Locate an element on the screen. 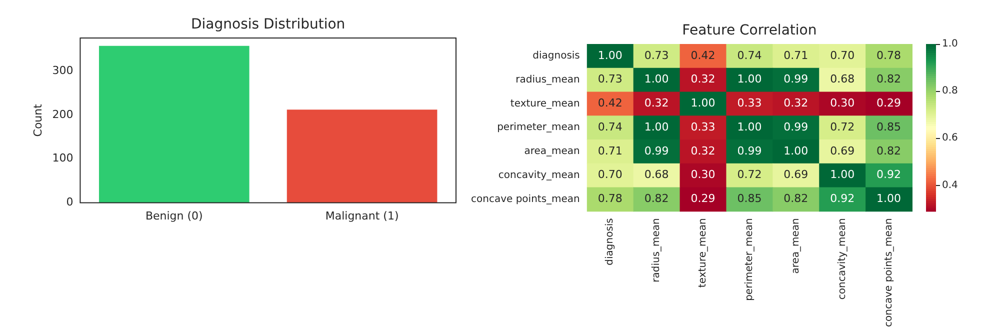  x-tick-label: texture_mean is located at coordinates (703, 253).